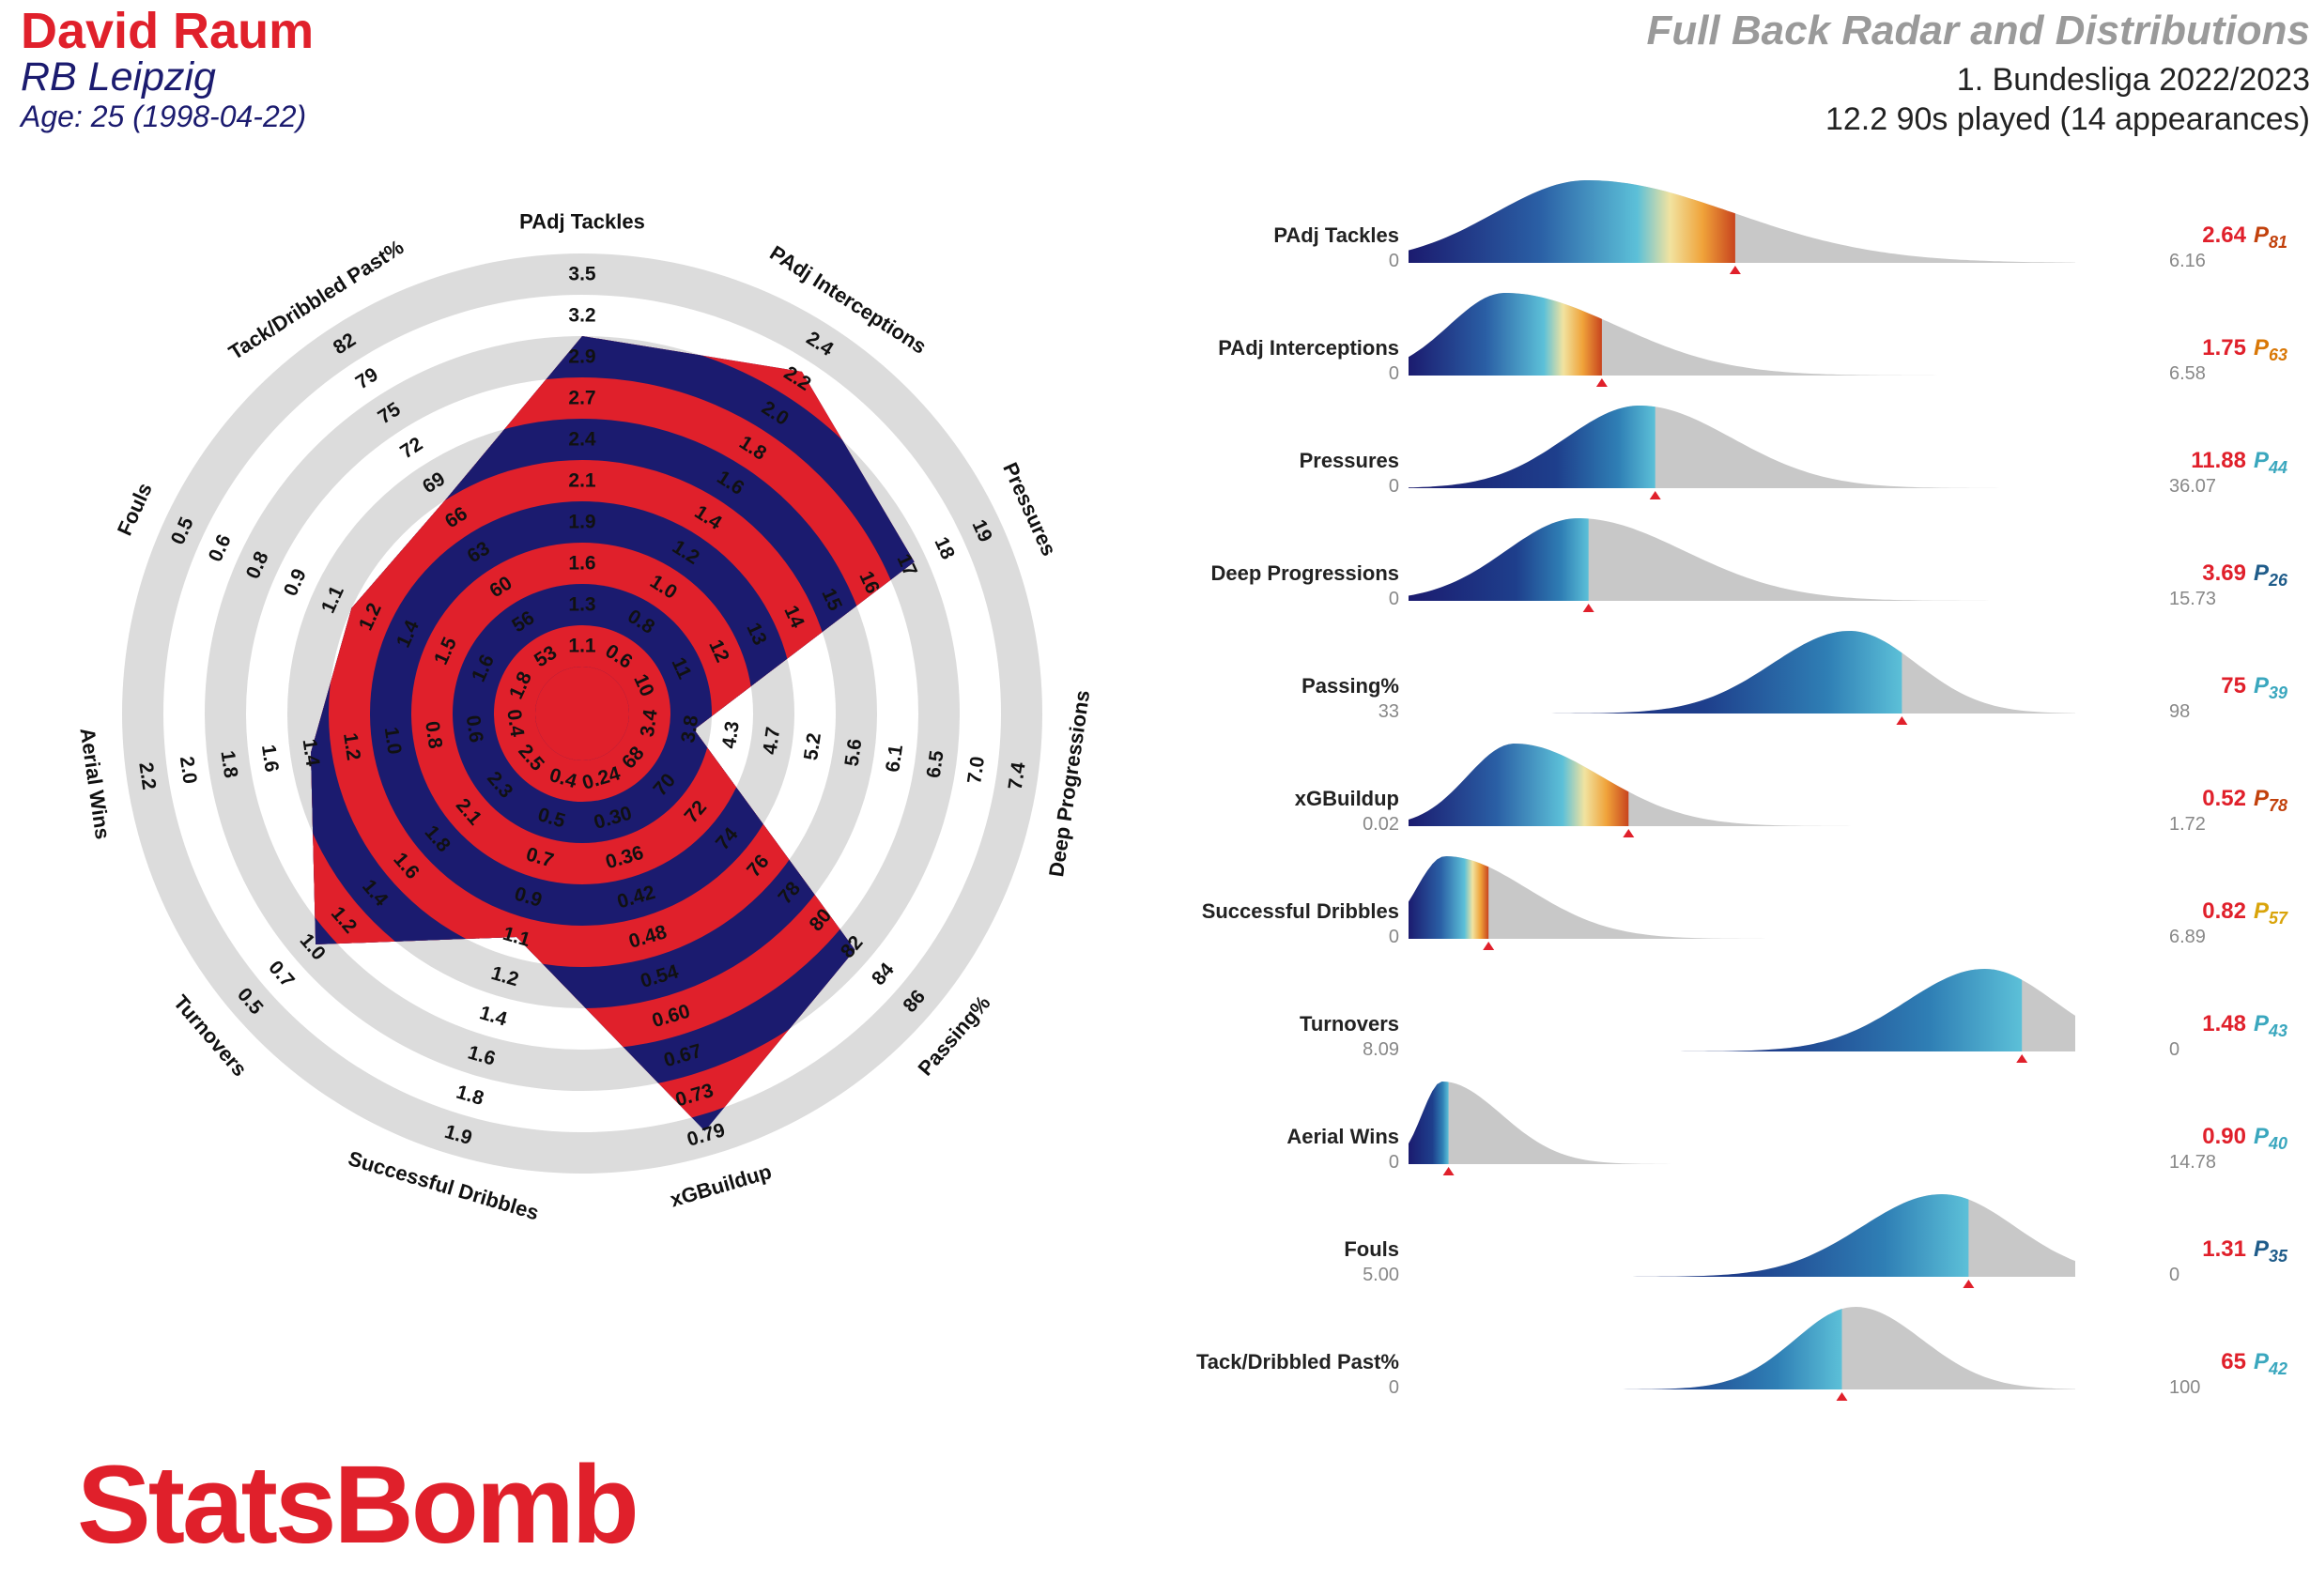  Describe the element at coordinates (2224, 1136) in the screenshot. I see `distribution-value: 0.90` at that location.